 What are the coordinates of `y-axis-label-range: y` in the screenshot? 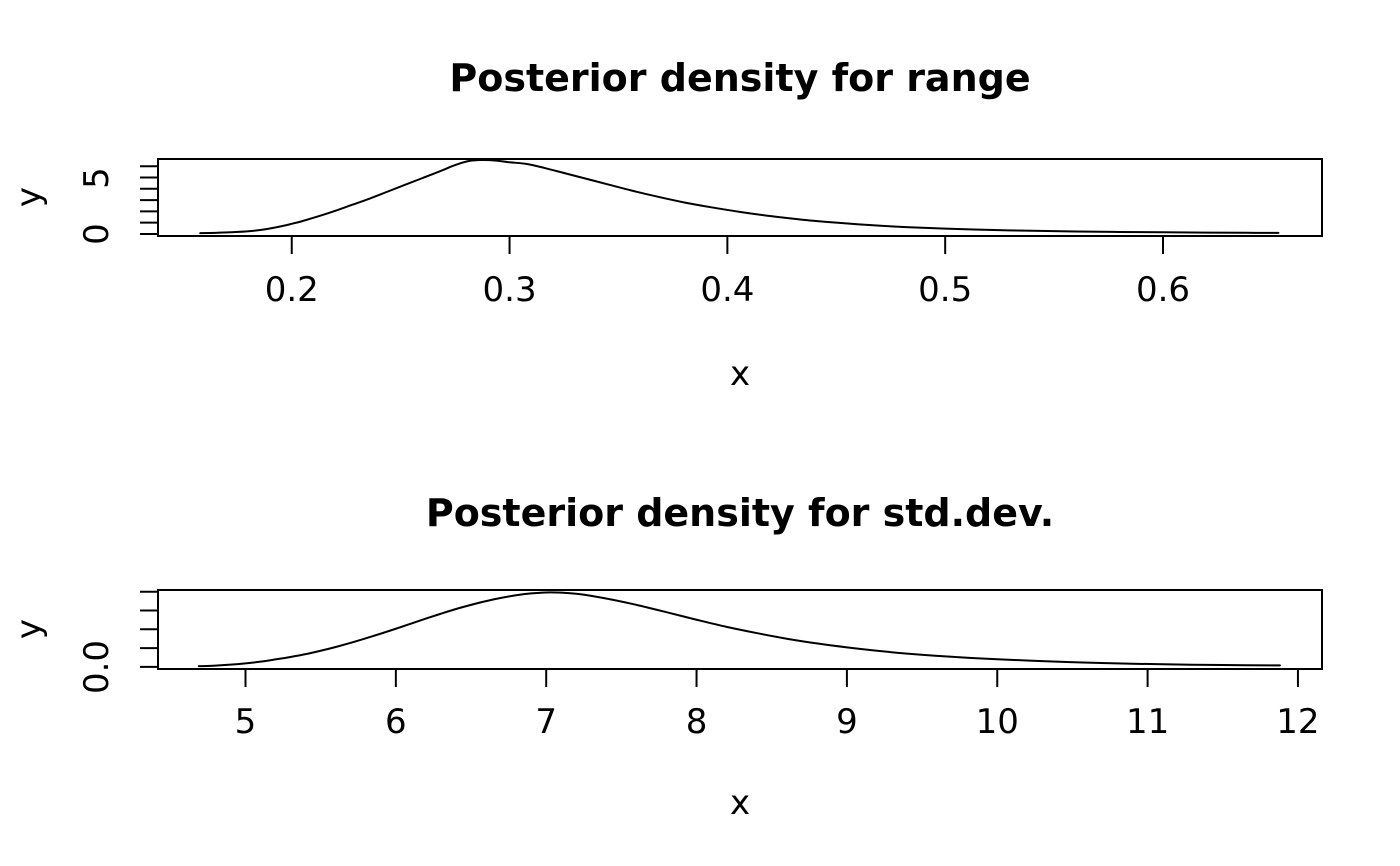 It's located at (29, 197).